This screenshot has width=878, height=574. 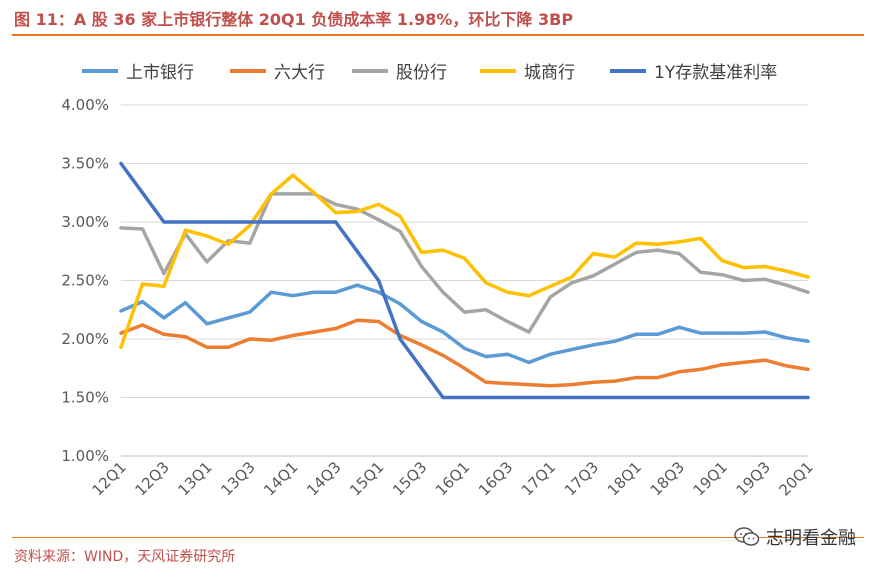 What do you see at coordinates (366, 478) in the screenshot?
I see `x-tick-label-12: 15Q1` at bounding box center [366, 478].